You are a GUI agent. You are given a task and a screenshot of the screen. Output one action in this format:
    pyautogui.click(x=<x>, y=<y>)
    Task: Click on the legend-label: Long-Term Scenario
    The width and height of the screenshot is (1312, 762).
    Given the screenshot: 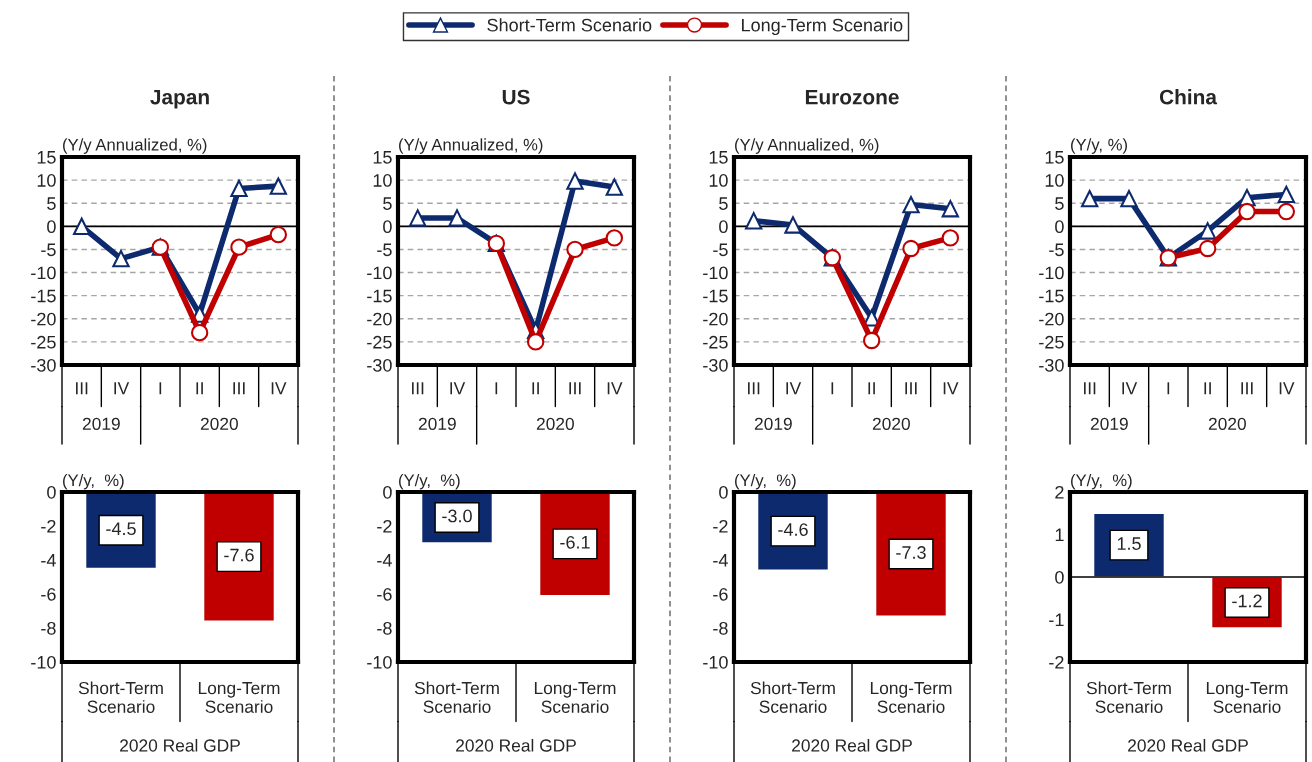 What is the action you would take?
    pyautogui.click(x=822, y=27)
    